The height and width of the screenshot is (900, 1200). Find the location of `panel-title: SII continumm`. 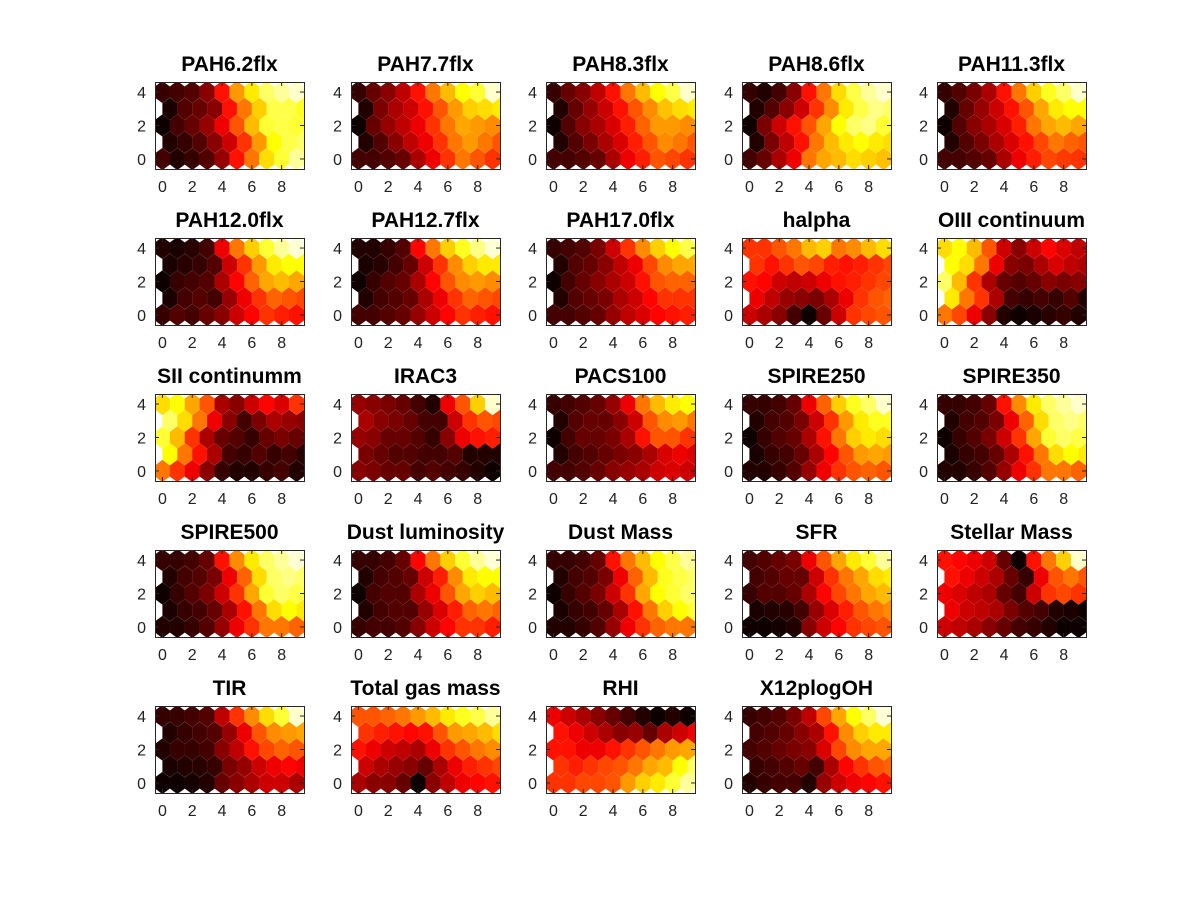

panel-title: SII continumm is located at coordinates (229, 376).